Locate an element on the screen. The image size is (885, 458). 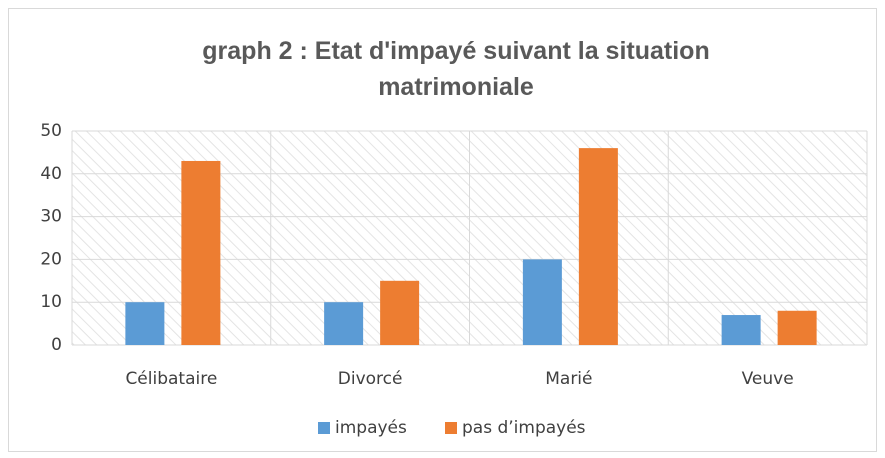
legend-label: impayés is located at coordinates (371, 428).